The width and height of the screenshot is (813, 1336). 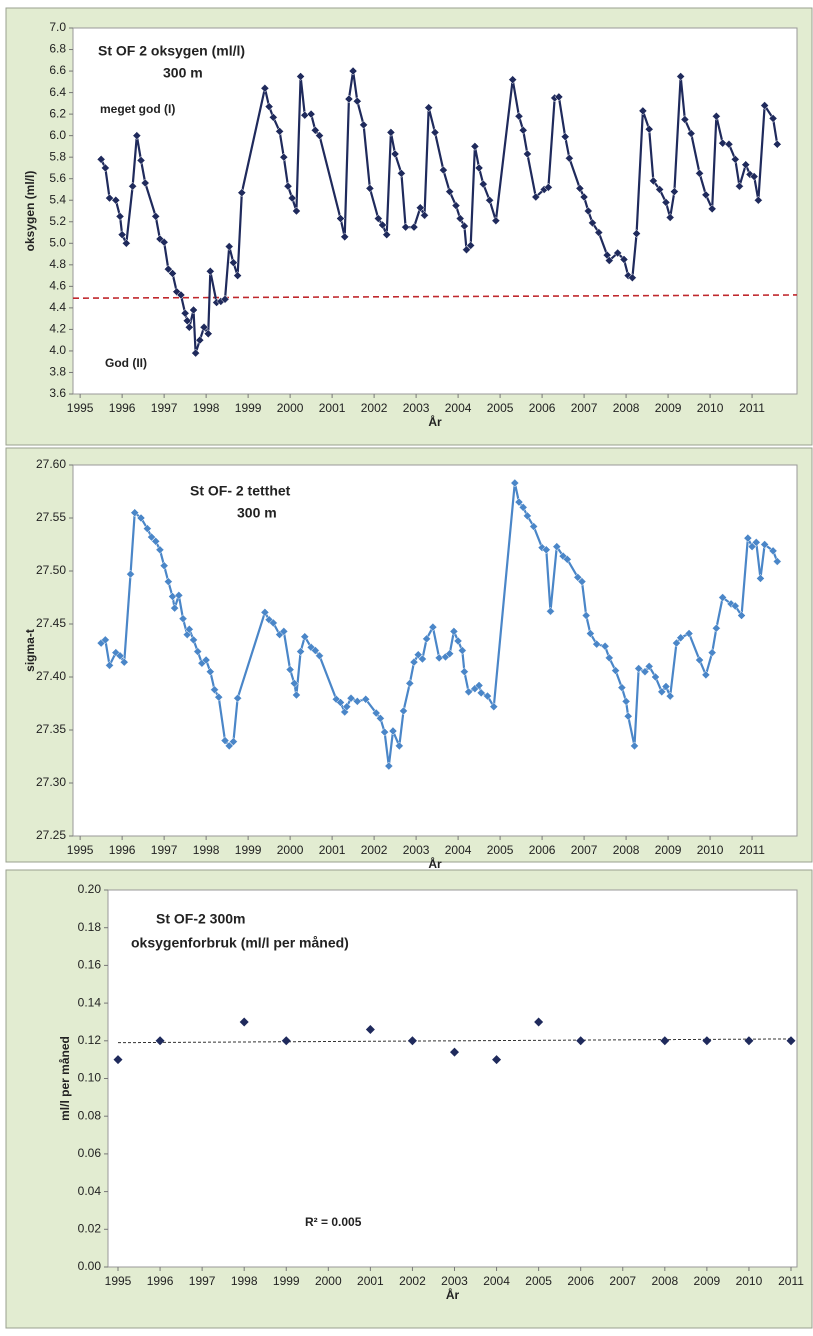 I want to click on x-tick-label: 1999, so click(x=286, y=1281).